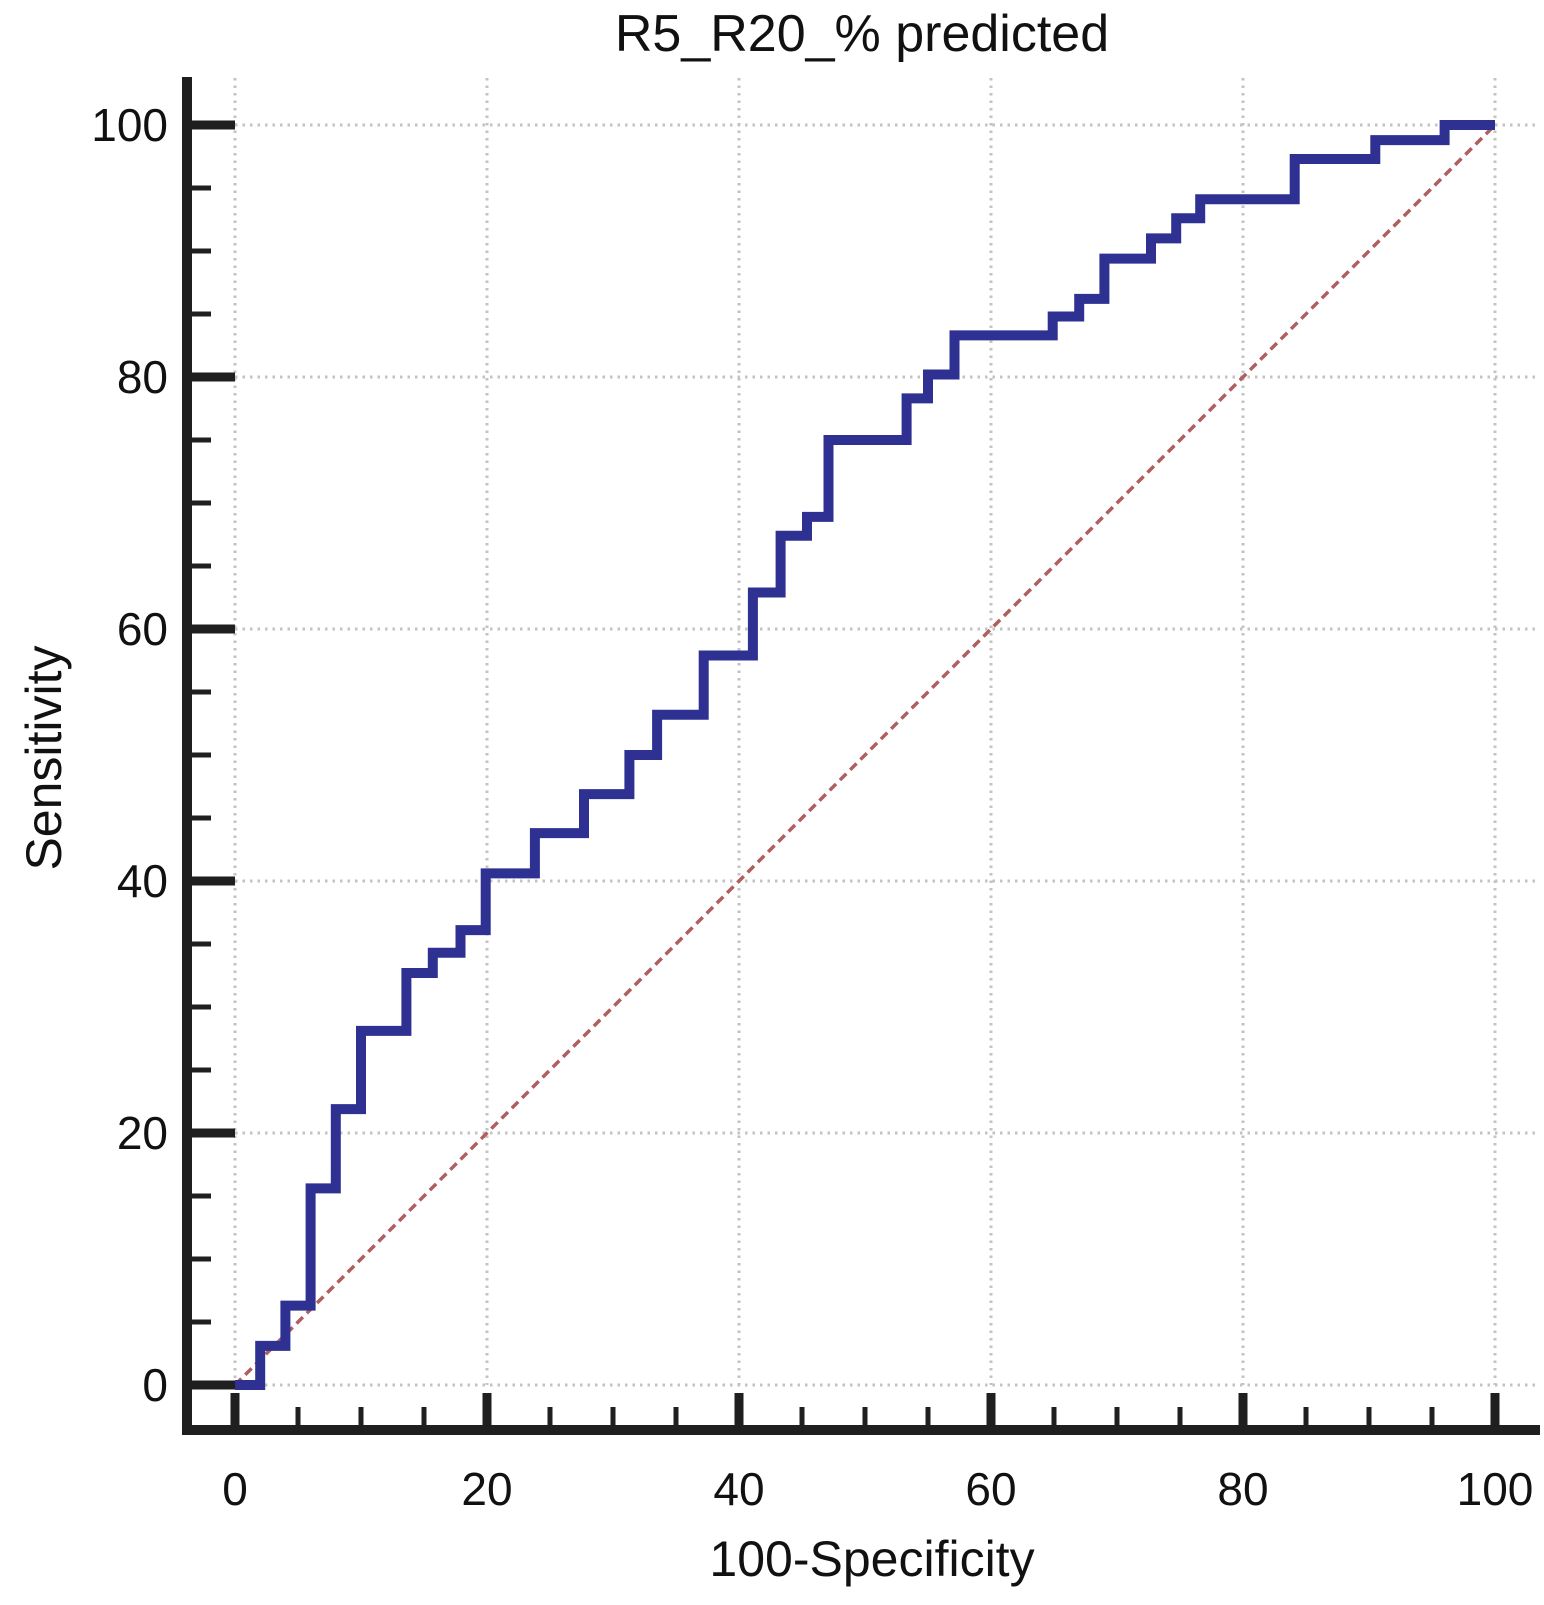 This screenshot has width=1544, height=1605. I want to click on y-tick-label-0: 0, so click(155, 1385).